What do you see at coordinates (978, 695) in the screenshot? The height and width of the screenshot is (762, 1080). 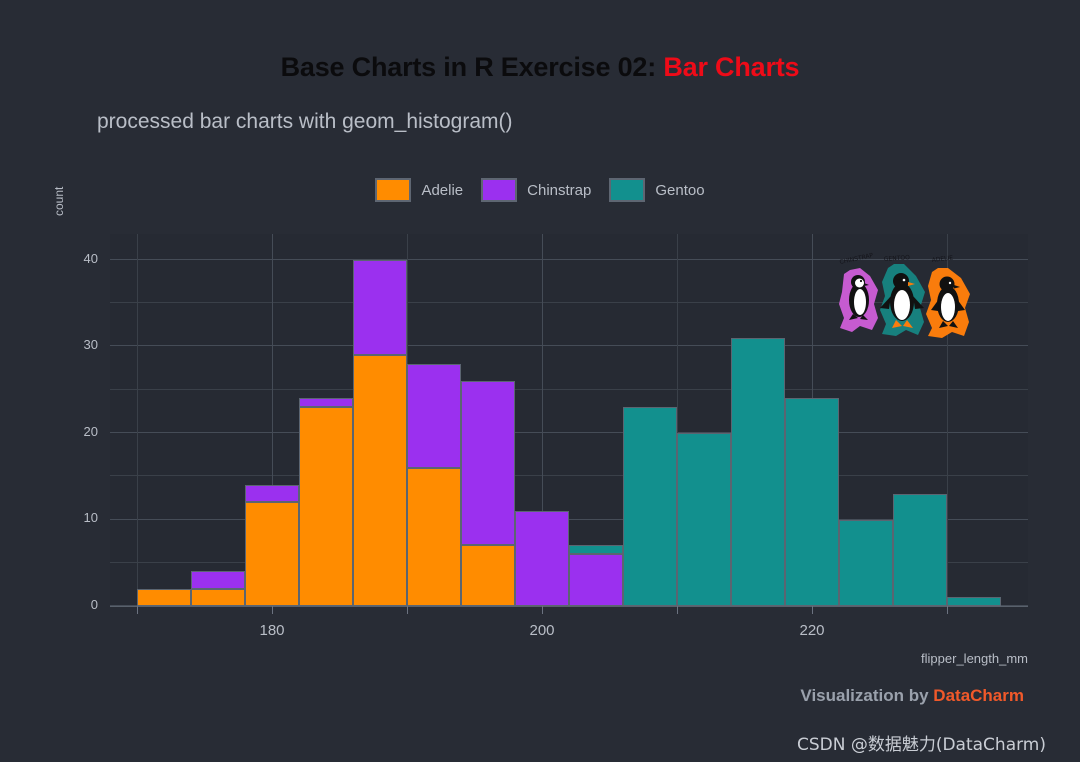 I see `caption-brand: DataCharm` at bounding box center [978, 695].